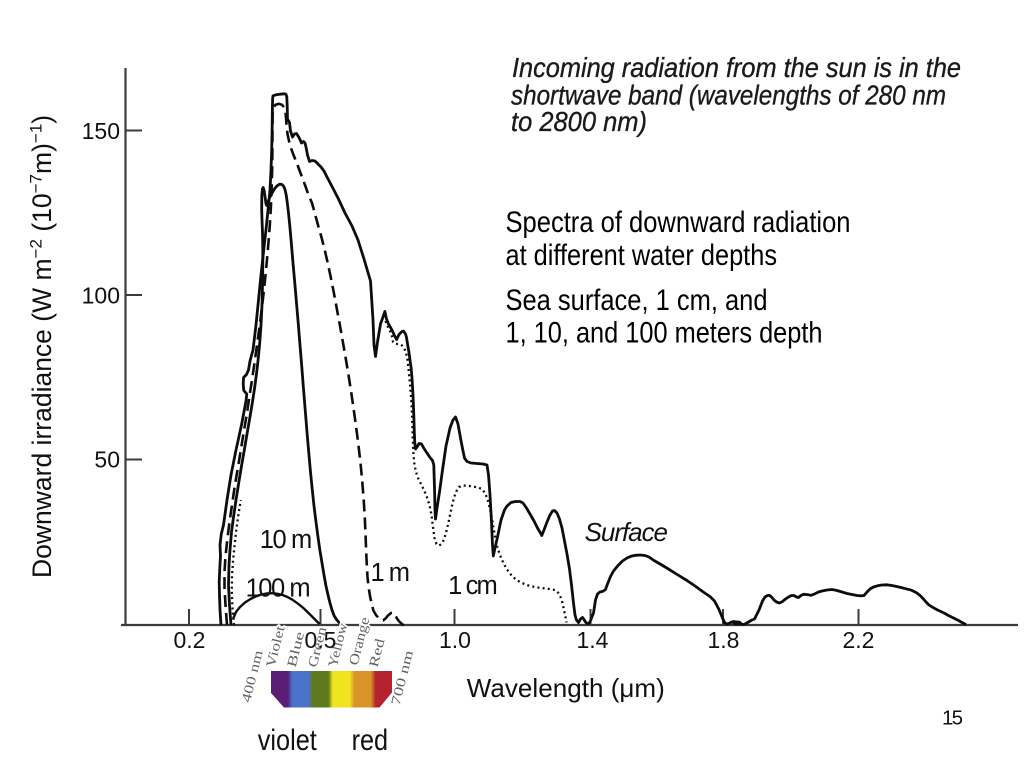 This screenshot has width=1024, height=768. Describe the element at coordinates (370, 740) in the screenshot. I see `svg-text: red` at that location.